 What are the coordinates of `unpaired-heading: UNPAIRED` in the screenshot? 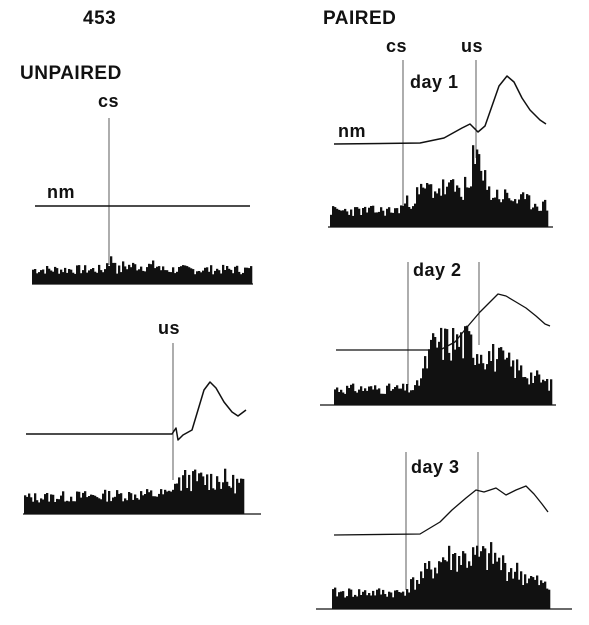 It's located at (71, 73).